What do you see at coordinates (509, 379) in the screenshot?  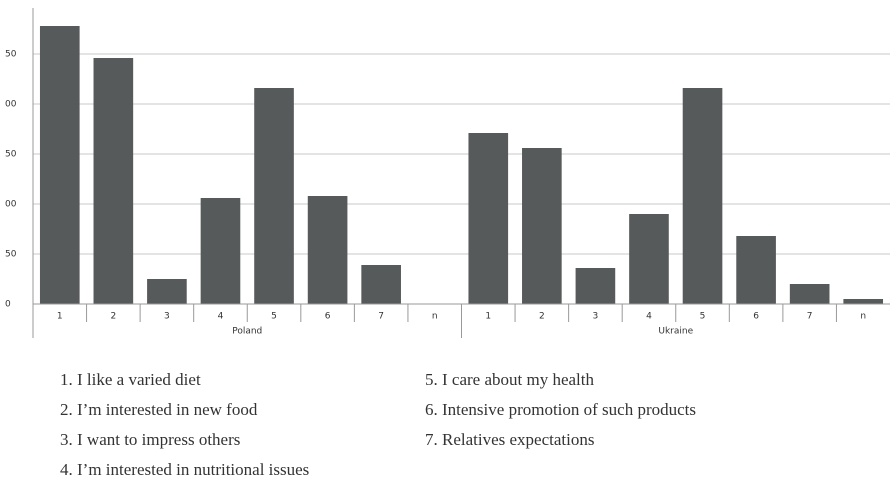 I see `legend-item: 5. I care about my health` at bounding box center [509, 379].